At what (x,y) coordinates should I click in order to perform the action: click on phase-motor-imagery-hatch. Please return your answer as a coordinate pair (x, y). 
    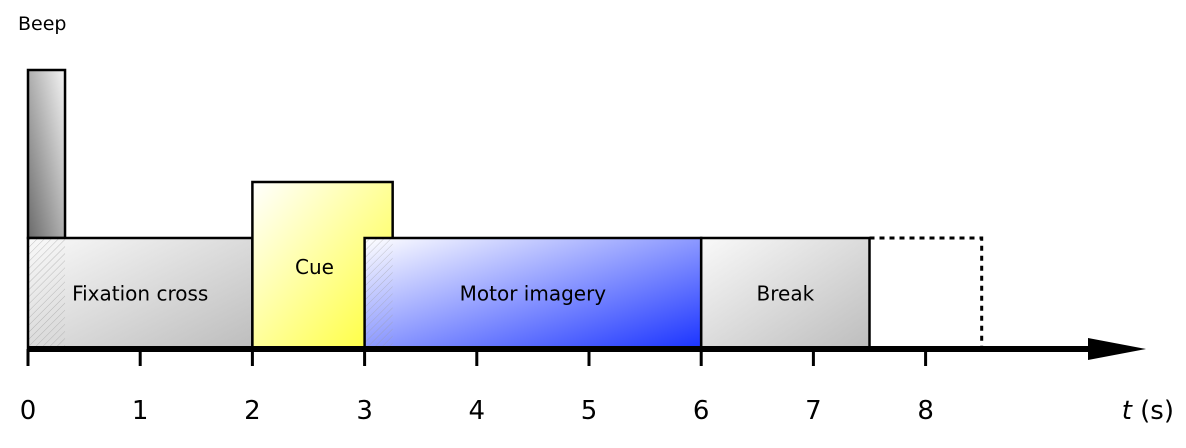
    Looking at the image, I should click on (378, 293).